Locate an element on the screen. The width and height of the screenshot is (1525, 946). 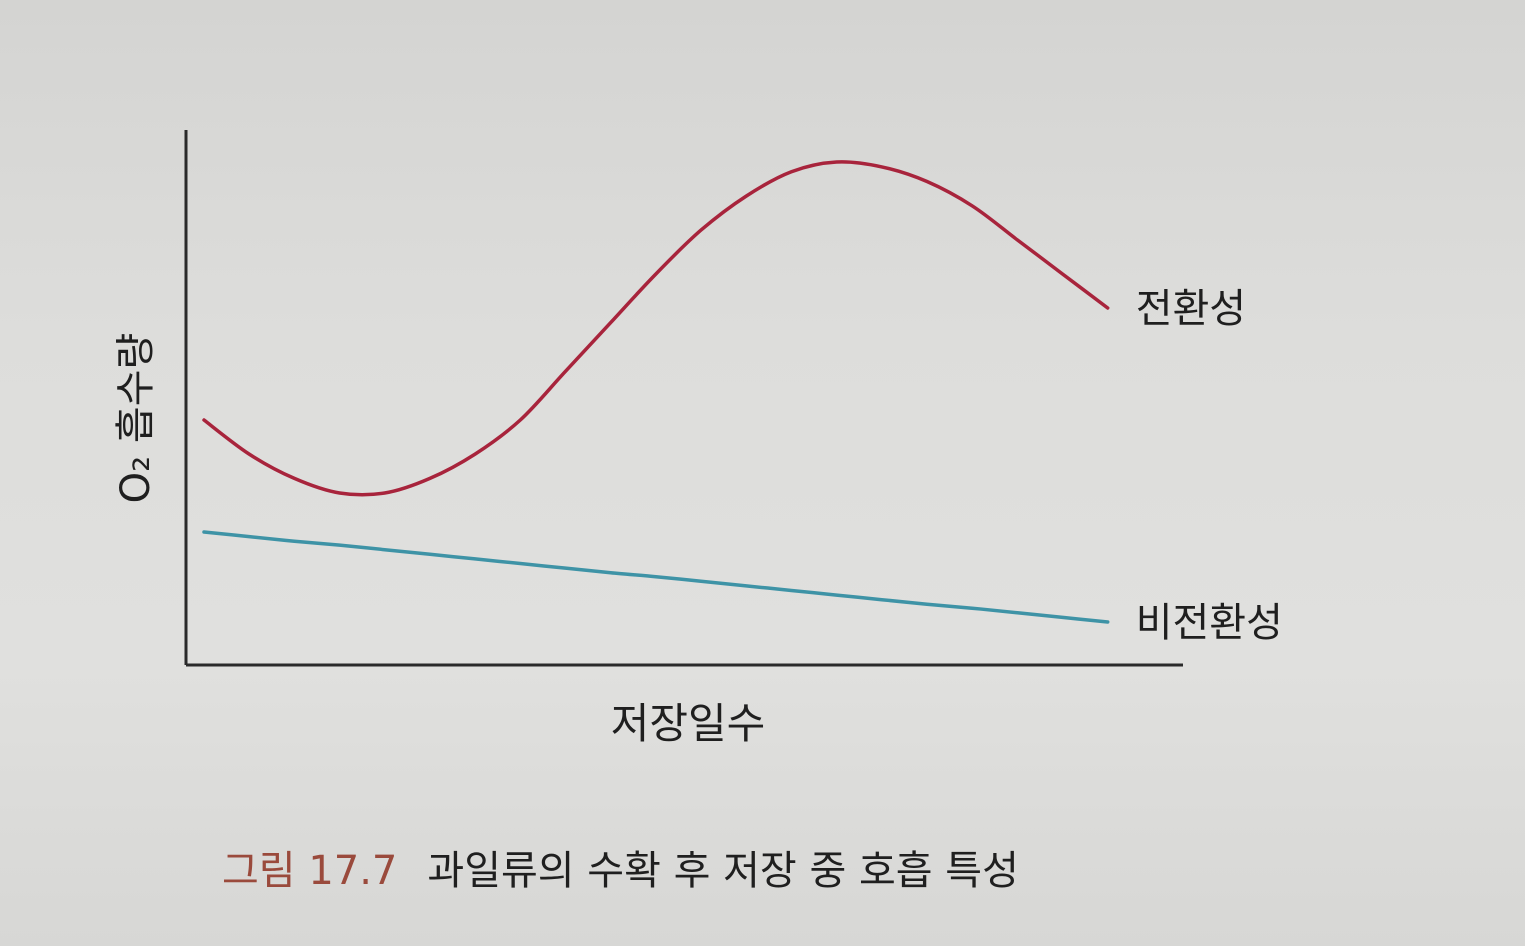
series-label-1: 전환성 is located at coordinates (1191, 309).